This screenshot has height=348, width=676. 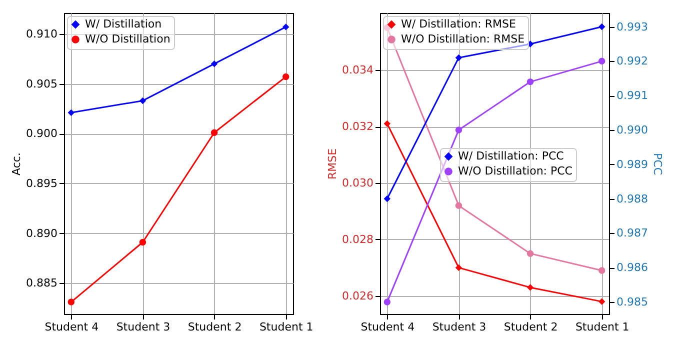 I want to click on y2-tick-label: 0.988, so click(x=632, y=199).